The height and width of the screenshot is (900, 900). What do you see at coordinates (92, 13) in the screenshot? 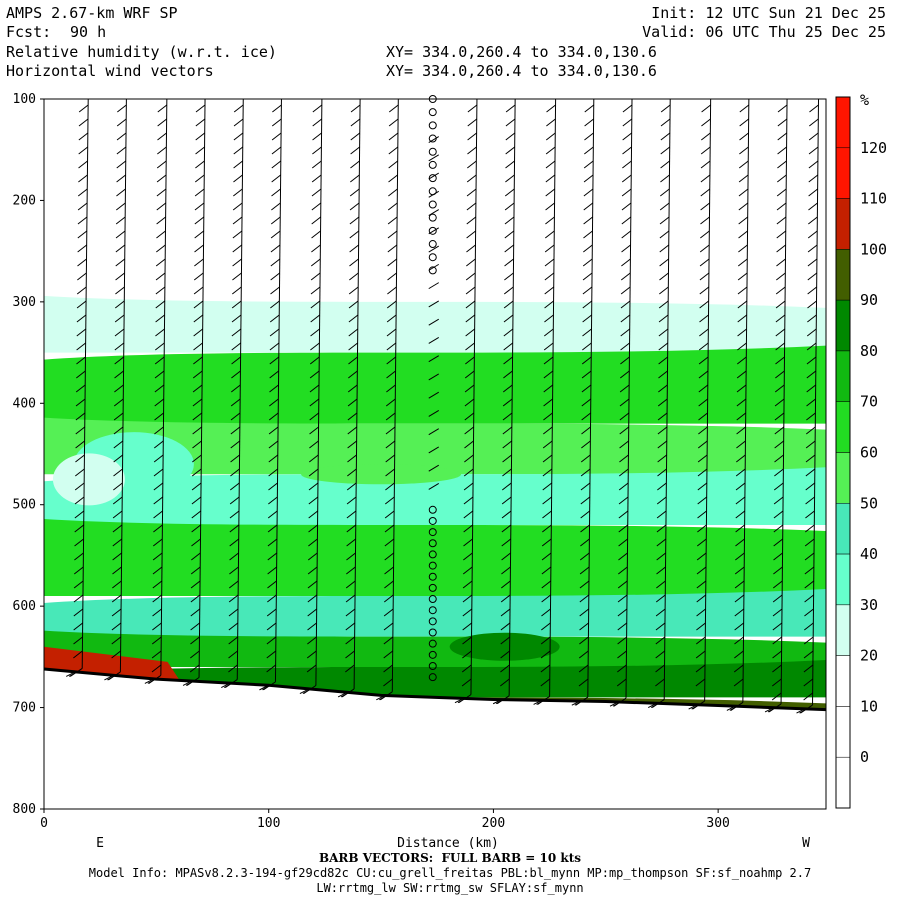
I see `model-title: AMPS 2.67-km WRF SP` at bounding box center [92, 13].